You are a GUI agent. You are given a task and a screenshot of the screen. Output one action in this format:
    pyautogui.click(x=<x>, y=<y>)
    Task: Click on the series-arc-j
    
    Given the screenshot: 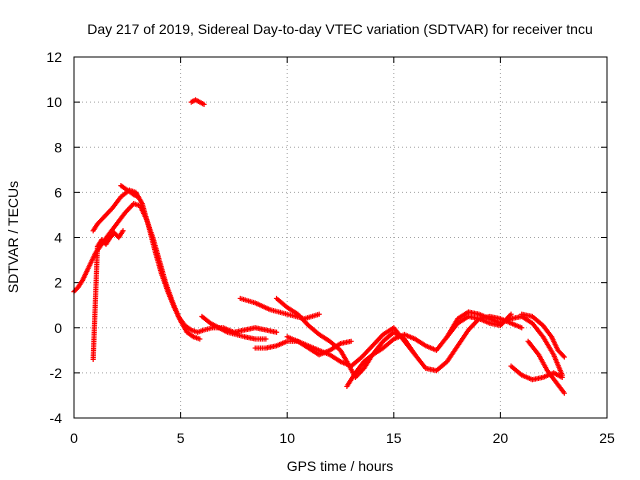 What is the action you would take?
    pyautogui.click(x=429, y=350)
    